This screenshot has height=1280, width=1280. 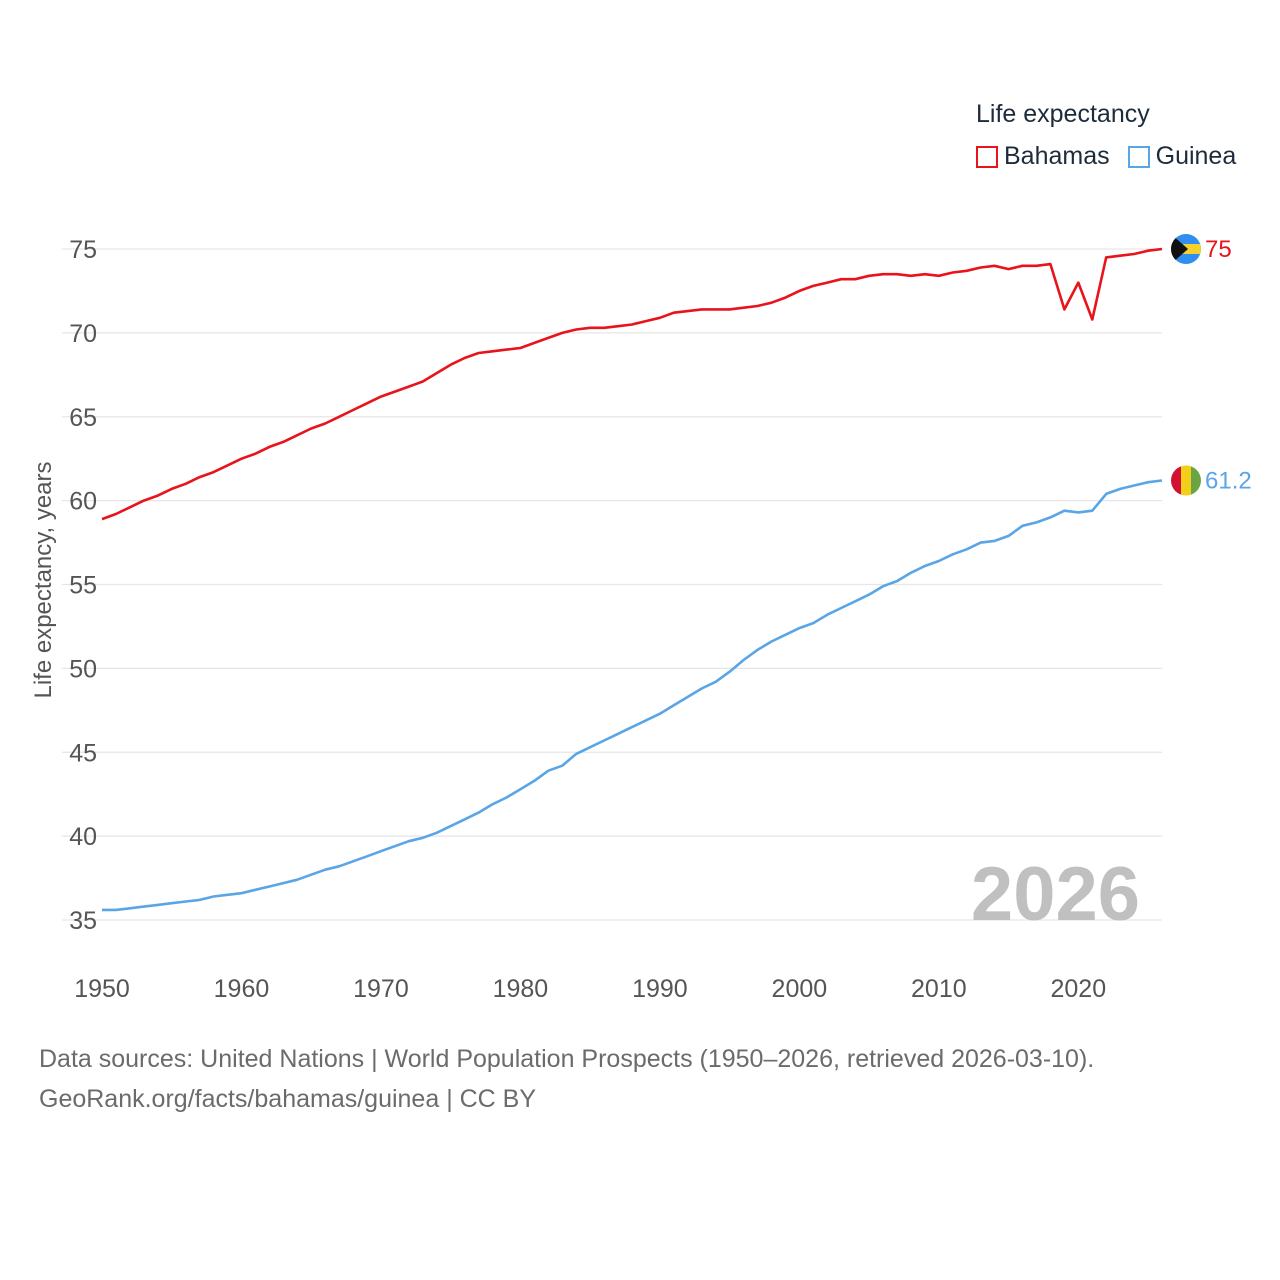 I want to click on x-tick-label: 1950, so click(x=102, y=989).